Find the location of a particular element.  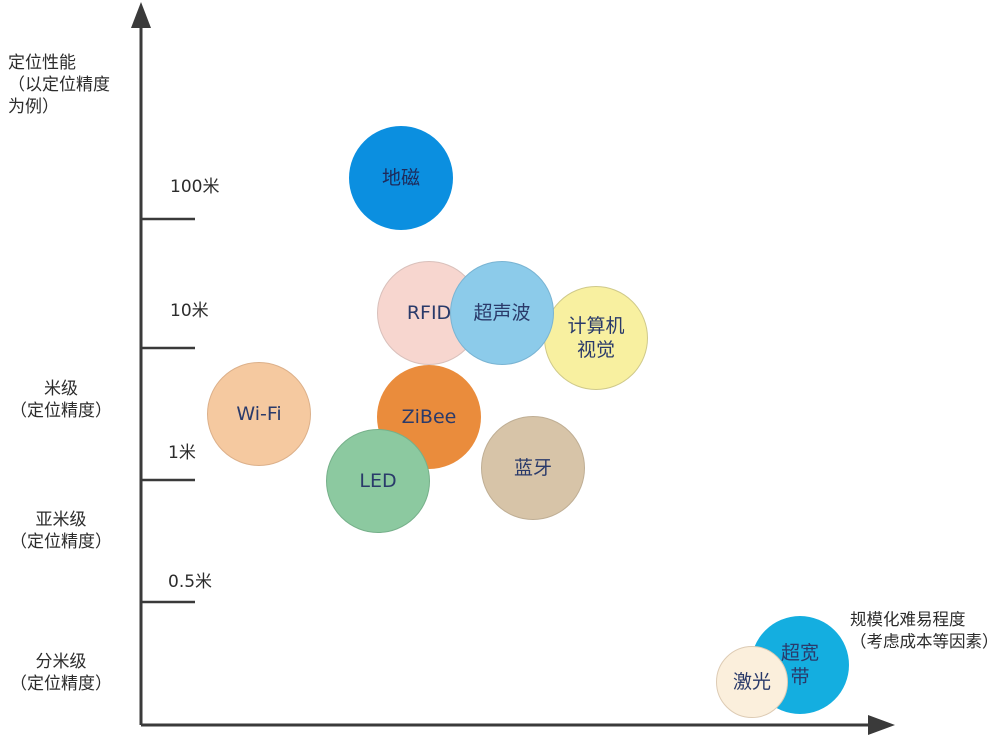

x-axis-arrow is located at coordinates (881, 725).